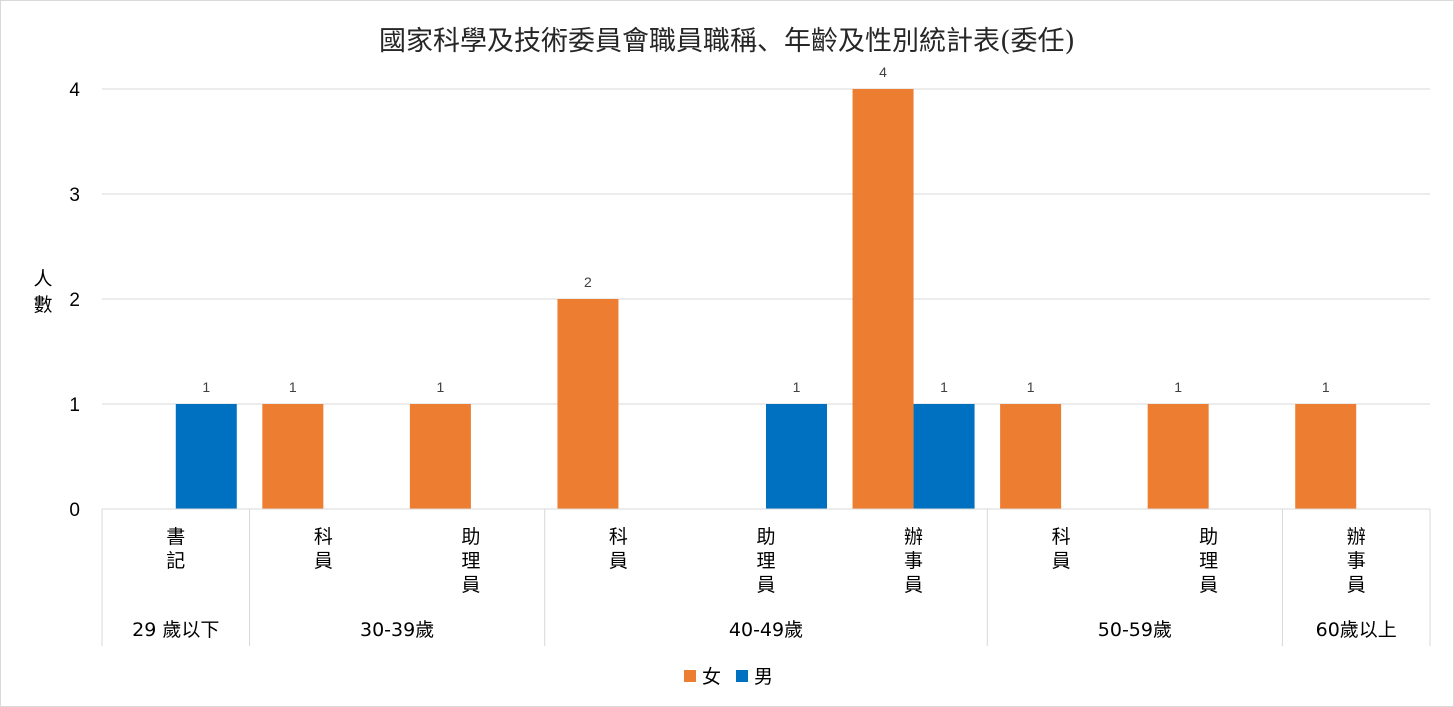  Describe the element at coordinates (766, 630) in the screenshot. I see `group-label: 40-49歲` at that location.